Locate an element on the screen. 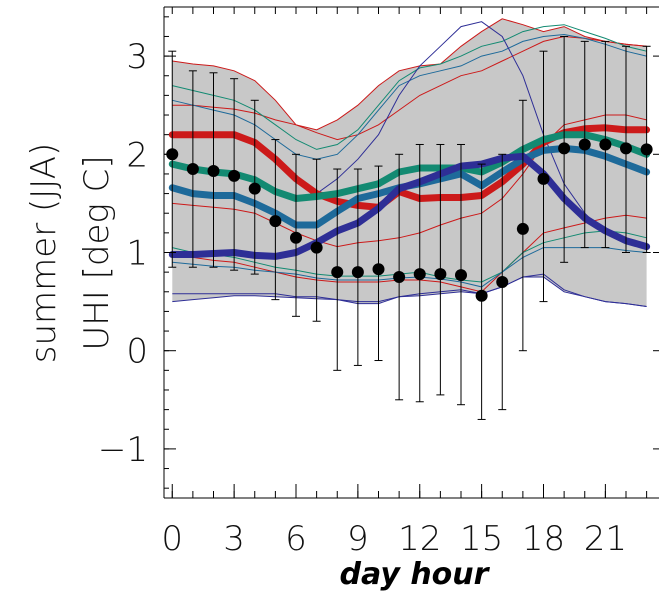  y-tick-label: 0 is located at coordinates (137, 352).